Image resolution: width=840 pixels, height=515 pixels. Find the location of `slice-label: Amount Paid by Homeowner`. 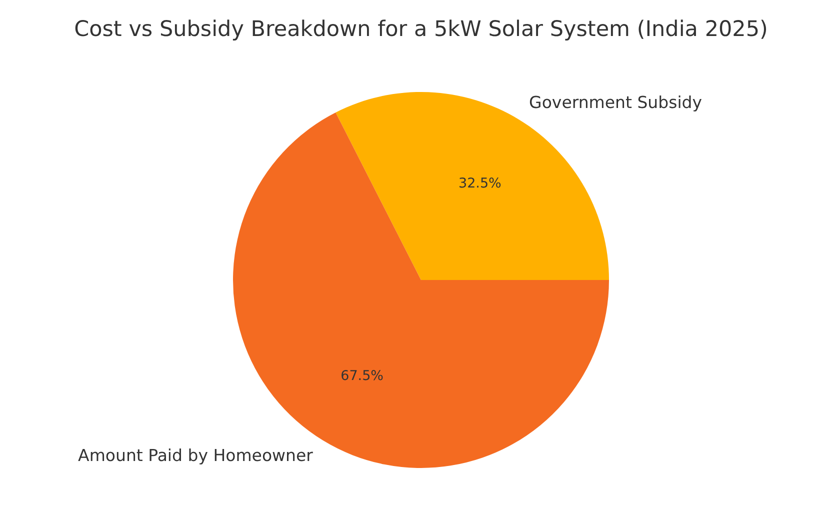

slice-label: Amount Paid by Homeowner is located at coordinates (196, 455).